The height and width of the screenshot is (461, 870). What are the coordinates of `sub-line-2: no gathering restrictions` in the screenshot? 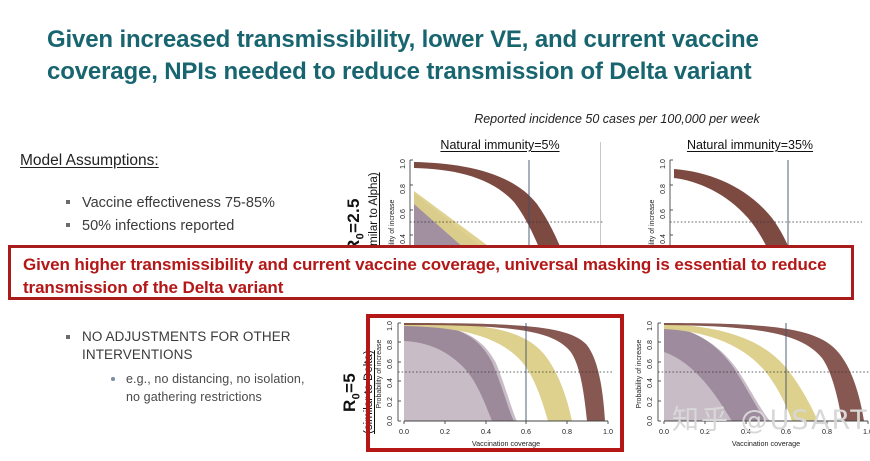 It's located at (194, 397).